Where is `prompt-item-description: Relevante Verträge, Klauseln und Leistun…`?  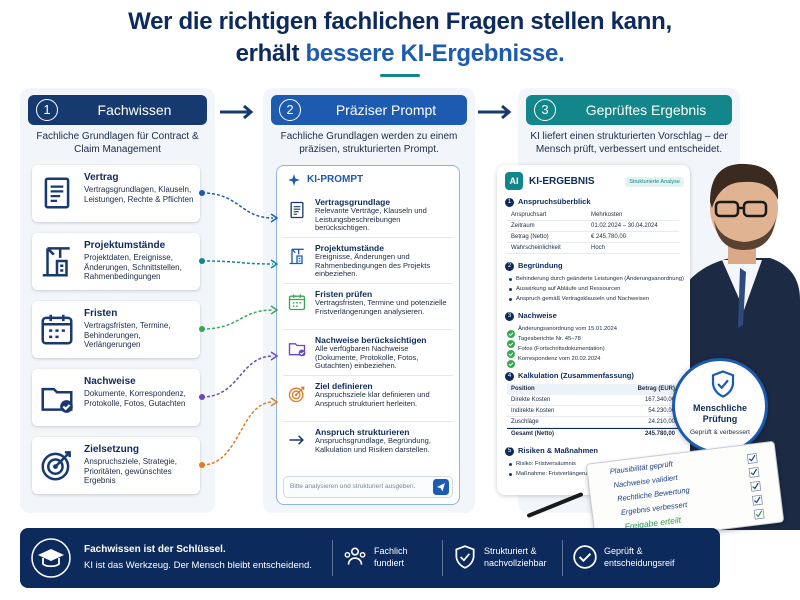
prompt-item-description: Relevante Verträge, Klauseln und Leistun… is located at coordinates (371, 219).